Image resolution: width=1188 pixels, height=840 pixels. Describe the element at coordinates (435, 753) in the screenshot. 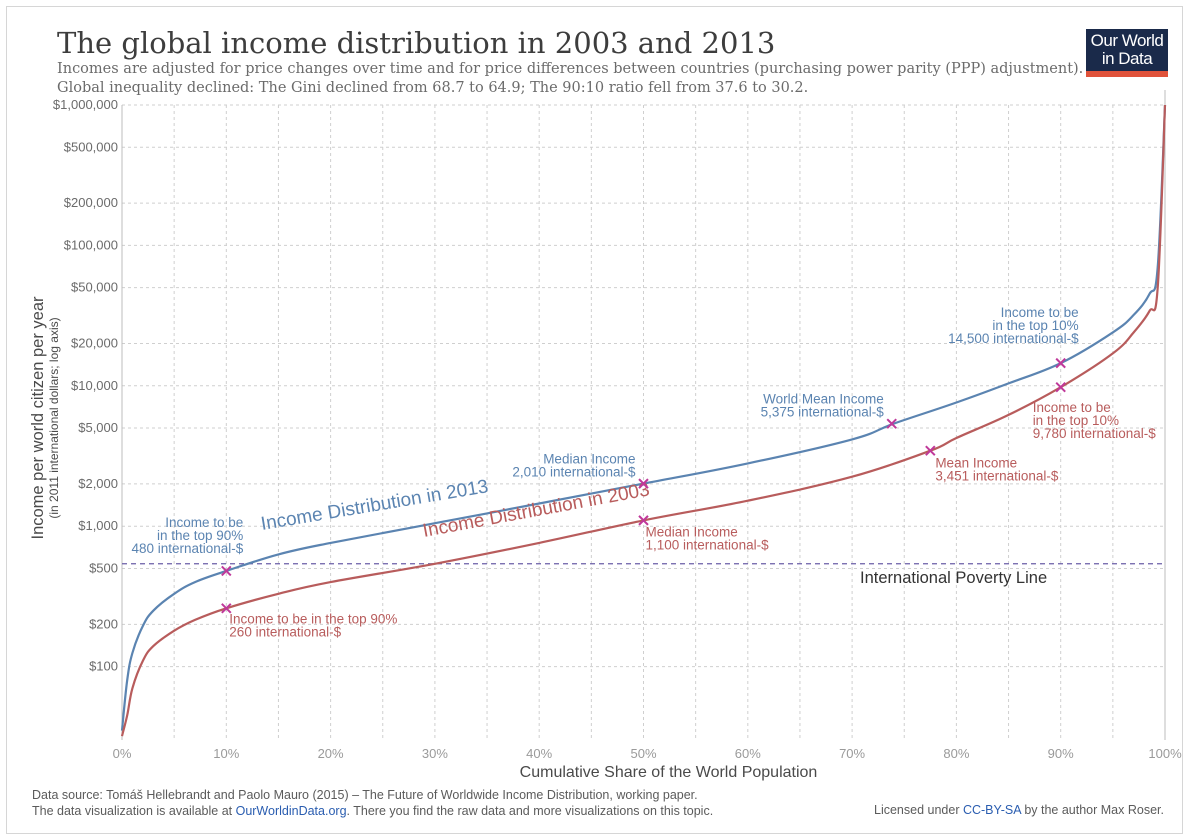

I see `x-tick-label: 30%` at that location.